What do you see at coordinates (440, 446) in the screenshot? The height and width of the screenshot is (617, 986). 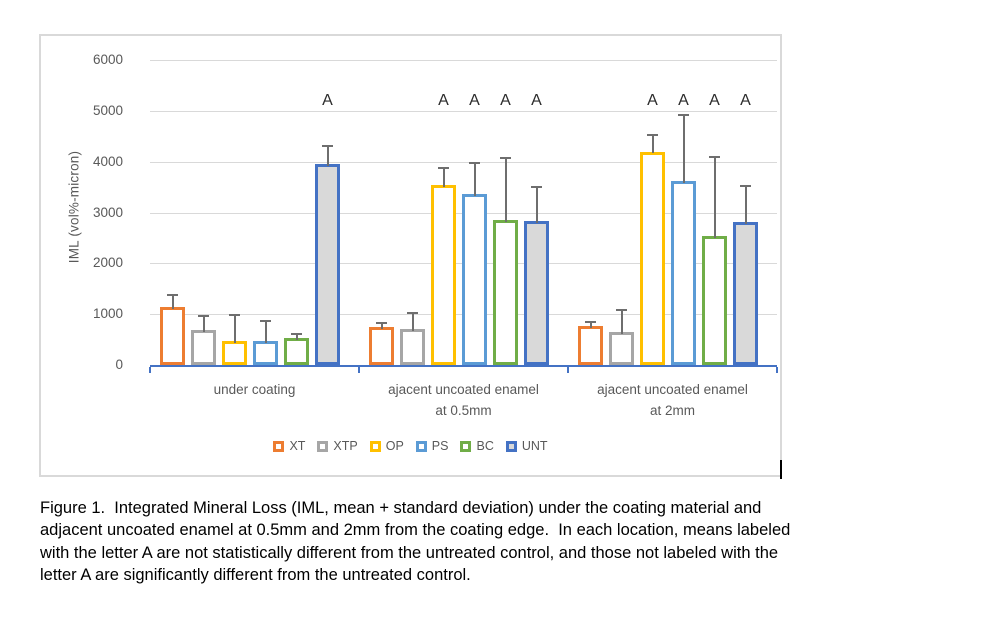 I see `legend-label: PS` at bounding box center [440, 446].